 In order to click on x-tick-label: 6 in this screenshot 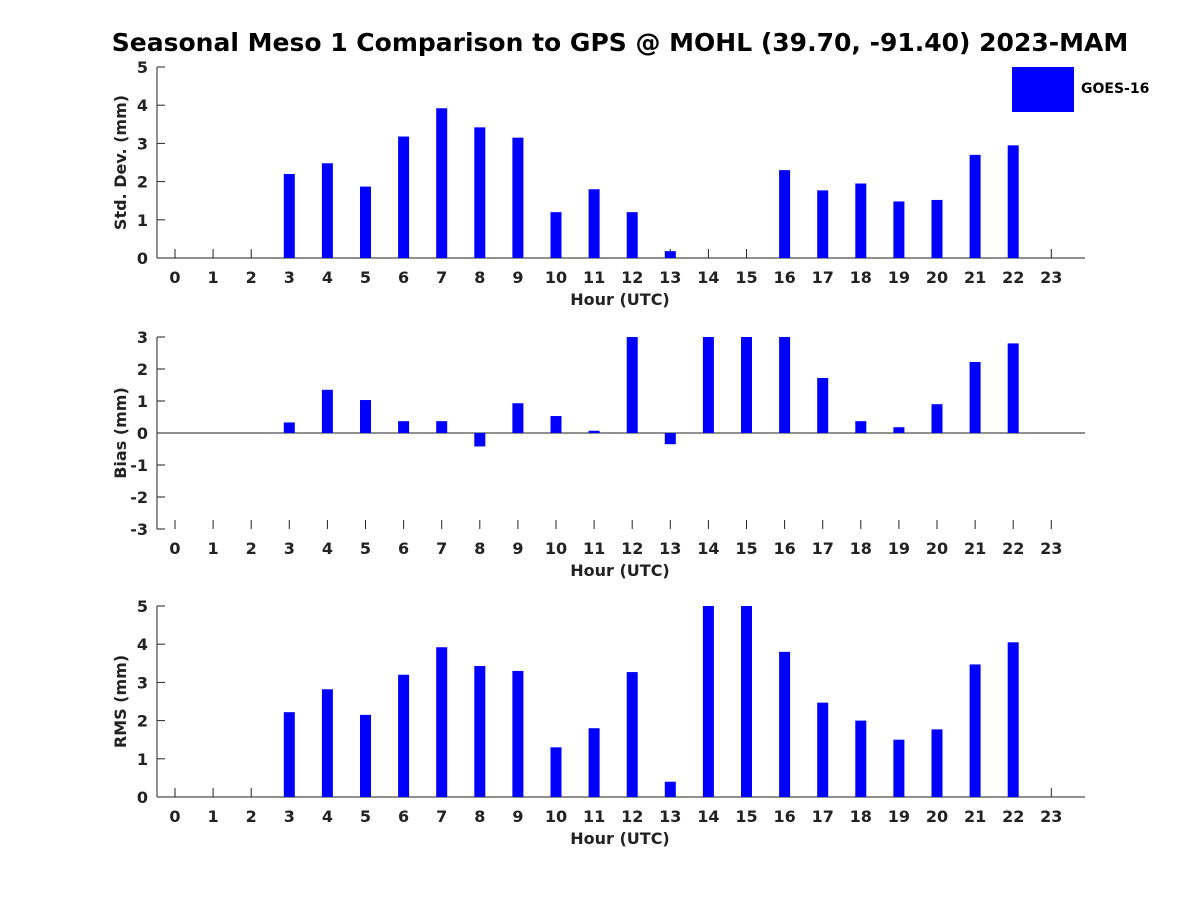, I will do `click(403, 816)`.